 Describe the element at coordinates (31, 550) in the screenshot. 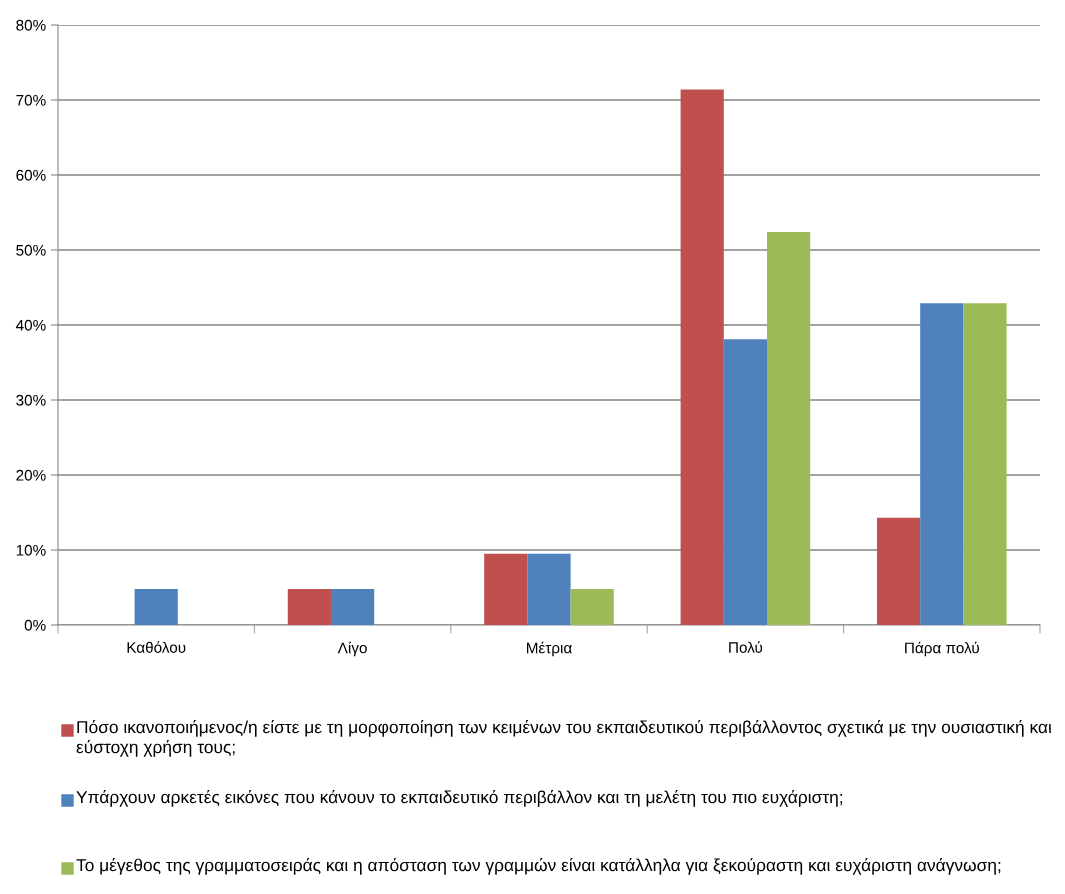

I see `y-tick-label: 10%` at that location.